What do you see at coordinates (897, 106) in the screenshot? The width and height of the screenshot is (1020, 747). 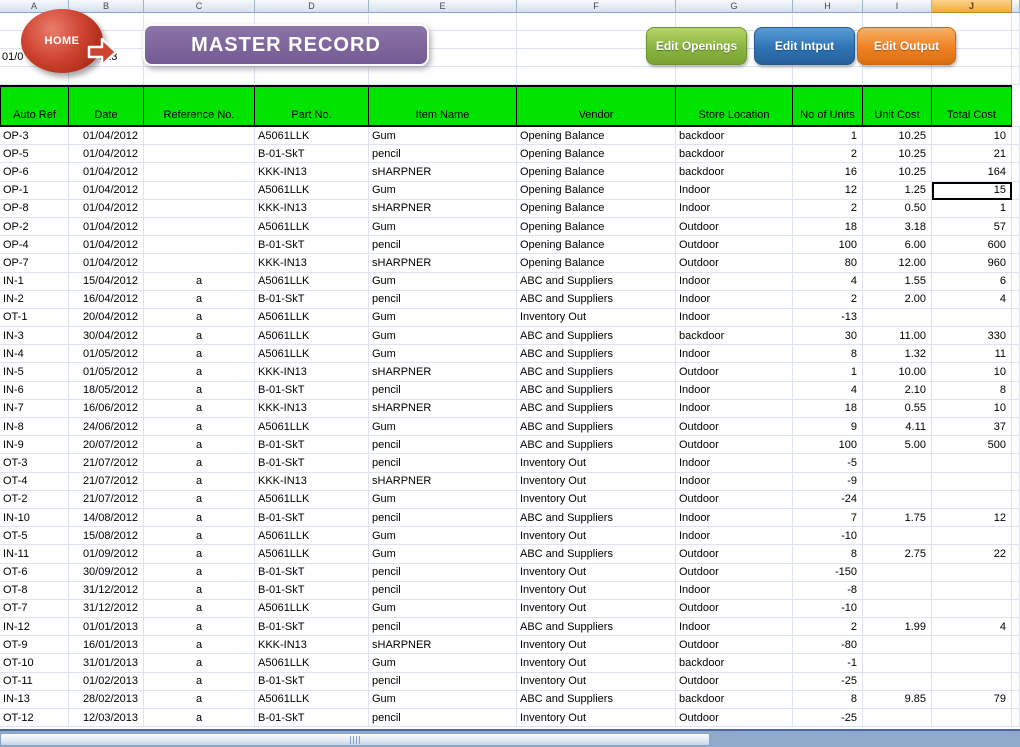 I see `column-header-cell: Unit Cost` at bounding box center [897, 106].